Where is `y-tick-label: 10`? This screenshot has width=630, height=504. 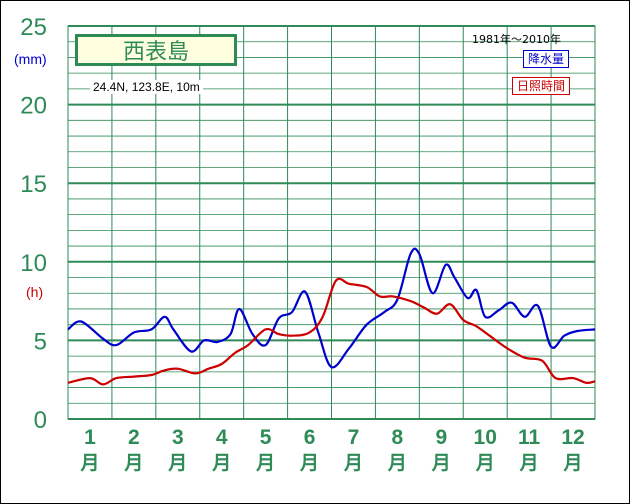
y-tick-label: 10 is located at coordinates (33, 263).